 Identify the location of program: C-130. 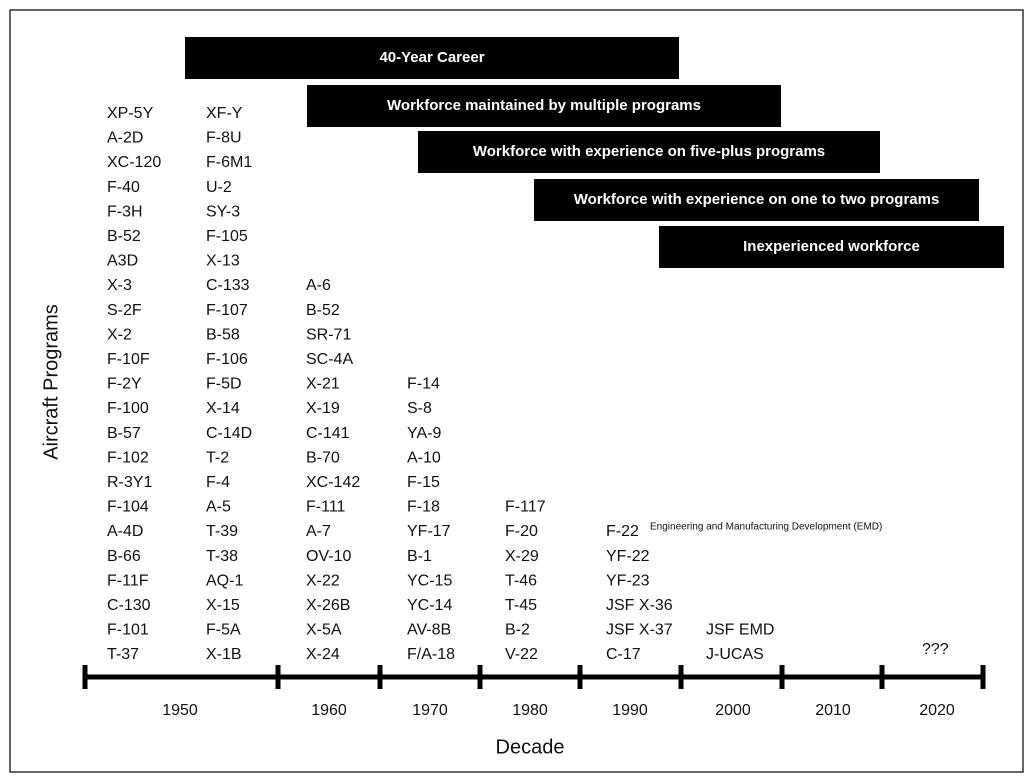
(129, 605).